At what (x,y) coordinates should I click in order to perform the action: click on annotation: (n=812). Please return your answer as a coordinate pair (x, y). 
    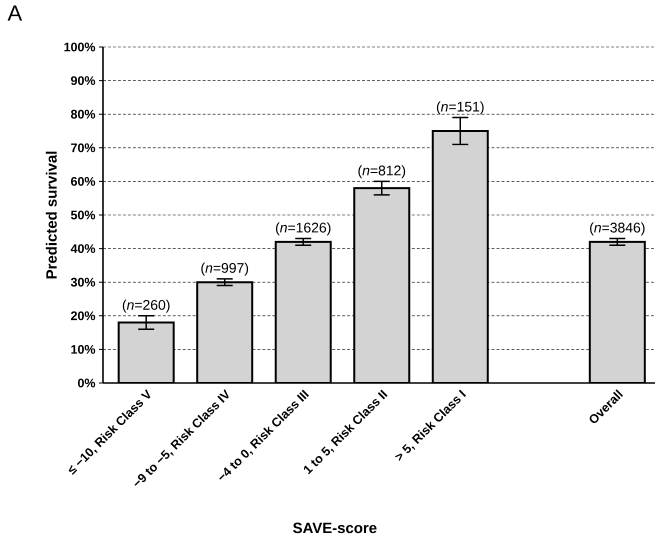
    Looking at the image, I should click on (382, 171).